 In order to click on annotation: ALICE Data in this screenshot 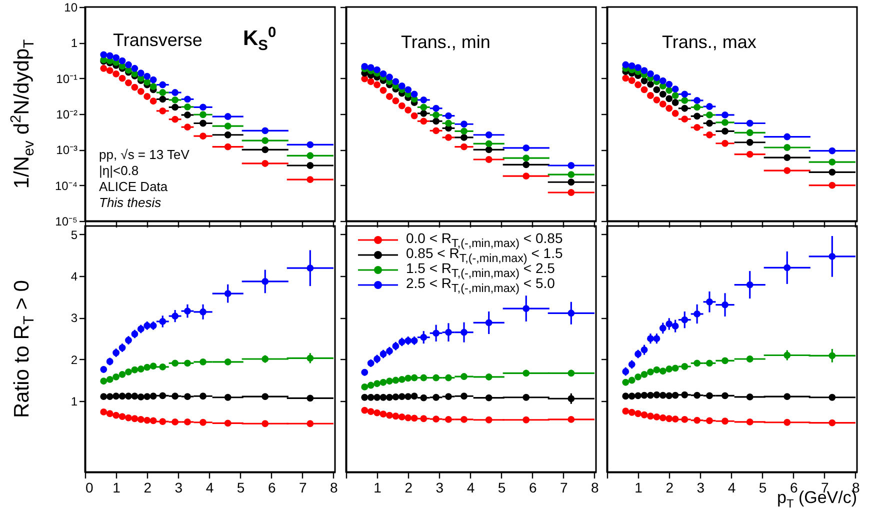, I will do `click(133, 186)`.